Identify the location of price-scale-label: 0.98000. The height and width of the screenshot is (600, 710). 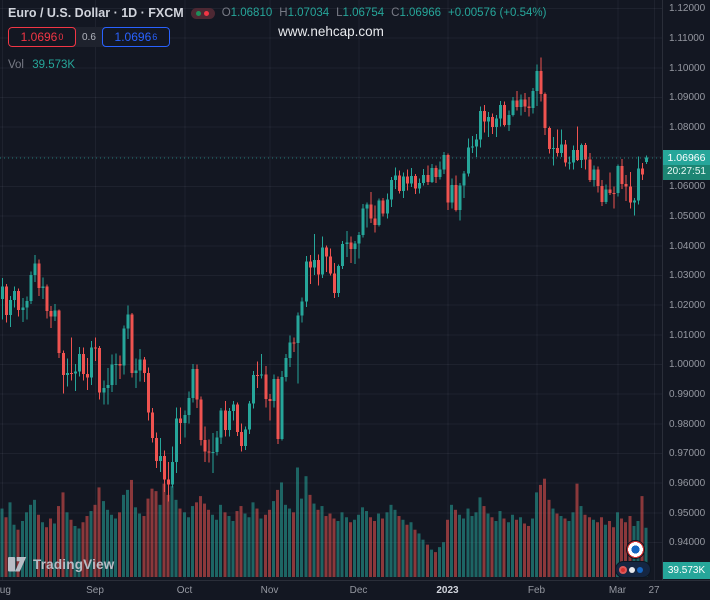
(687, 424).